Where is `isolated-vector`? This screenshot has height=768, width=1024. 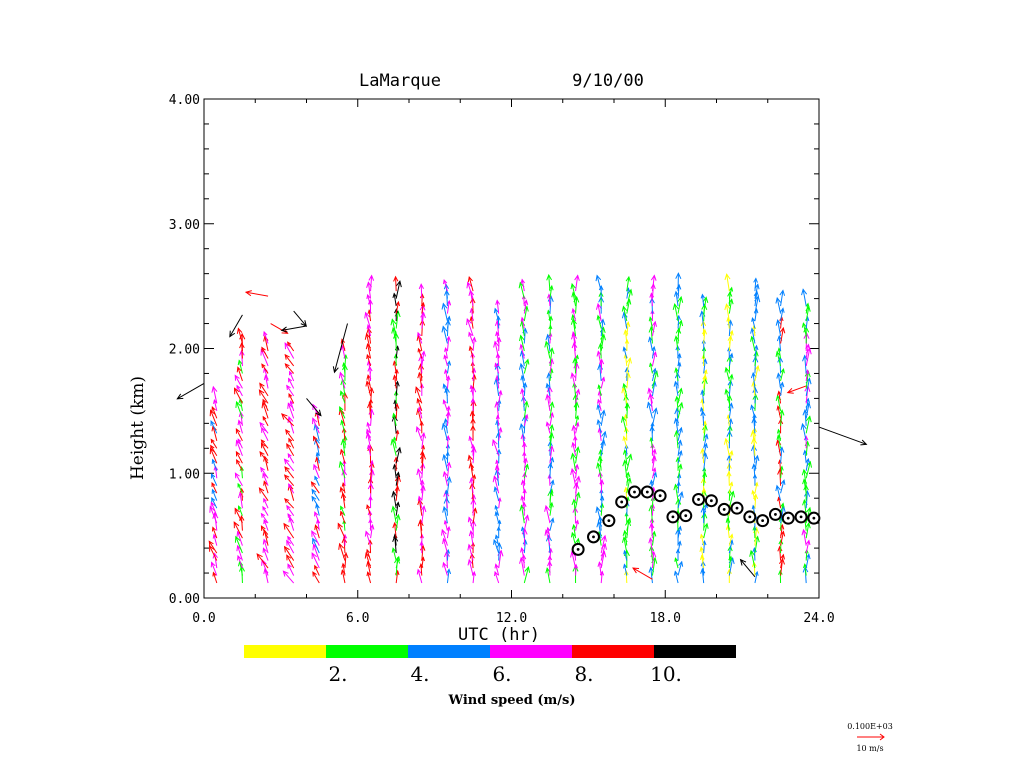
isolated-vector is located at coordinates (293, 329).